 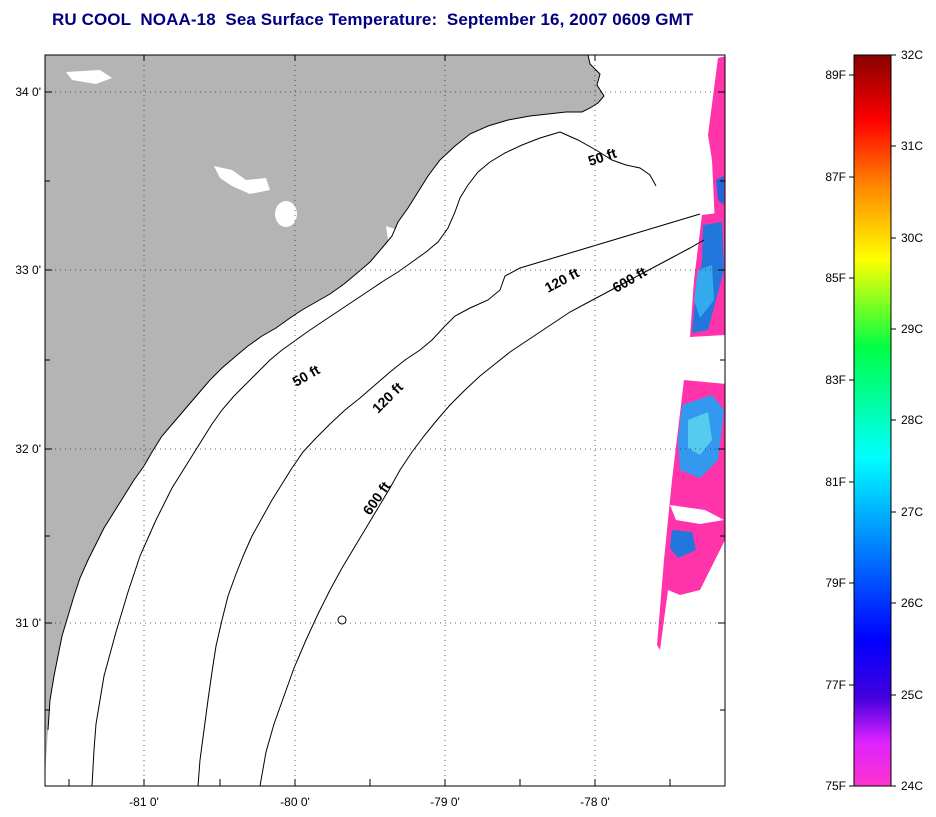 I want to click on colorbar-fahrenheit-label: 77F, so click(x=835, y=685).